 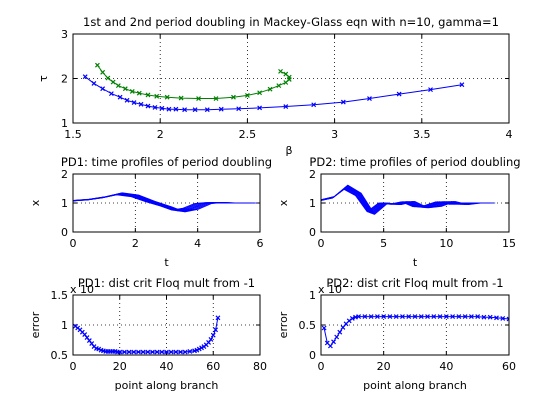 What do you see at coordinates (166, 283) in the screenshot?
I see `chart-title: PD1: dist crit Floq mult from -1` at bounding box center [166, 283].